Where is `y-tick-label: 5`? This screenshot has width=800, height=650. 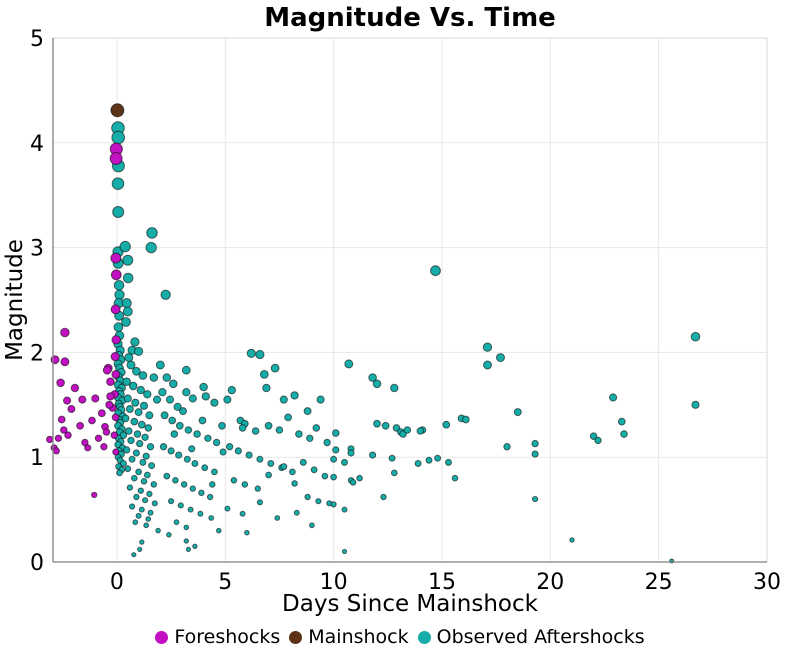
y-tick-label: 5 is located at coordinates (37, 39).